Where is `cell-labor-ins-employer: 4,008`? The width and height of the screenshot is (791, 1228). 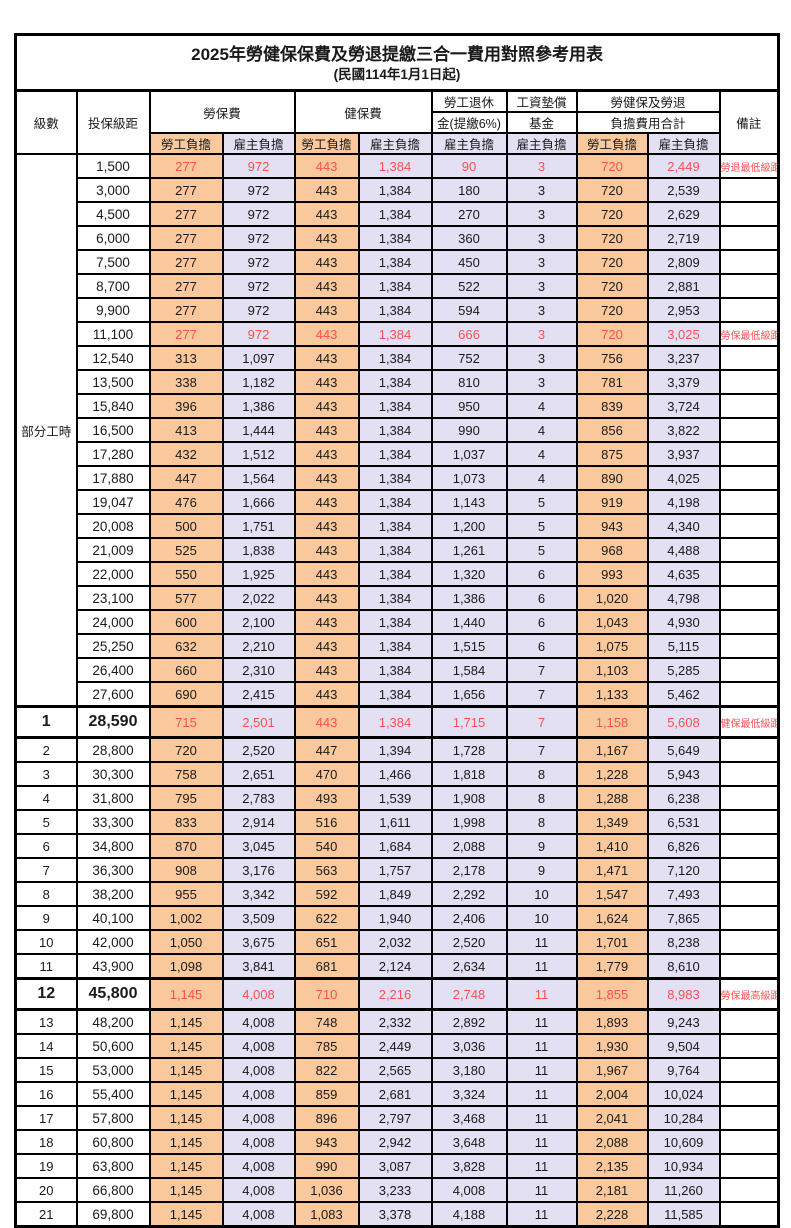 cell-labor-ins-employer: 4,008 is located at coordinates (258, 1094).